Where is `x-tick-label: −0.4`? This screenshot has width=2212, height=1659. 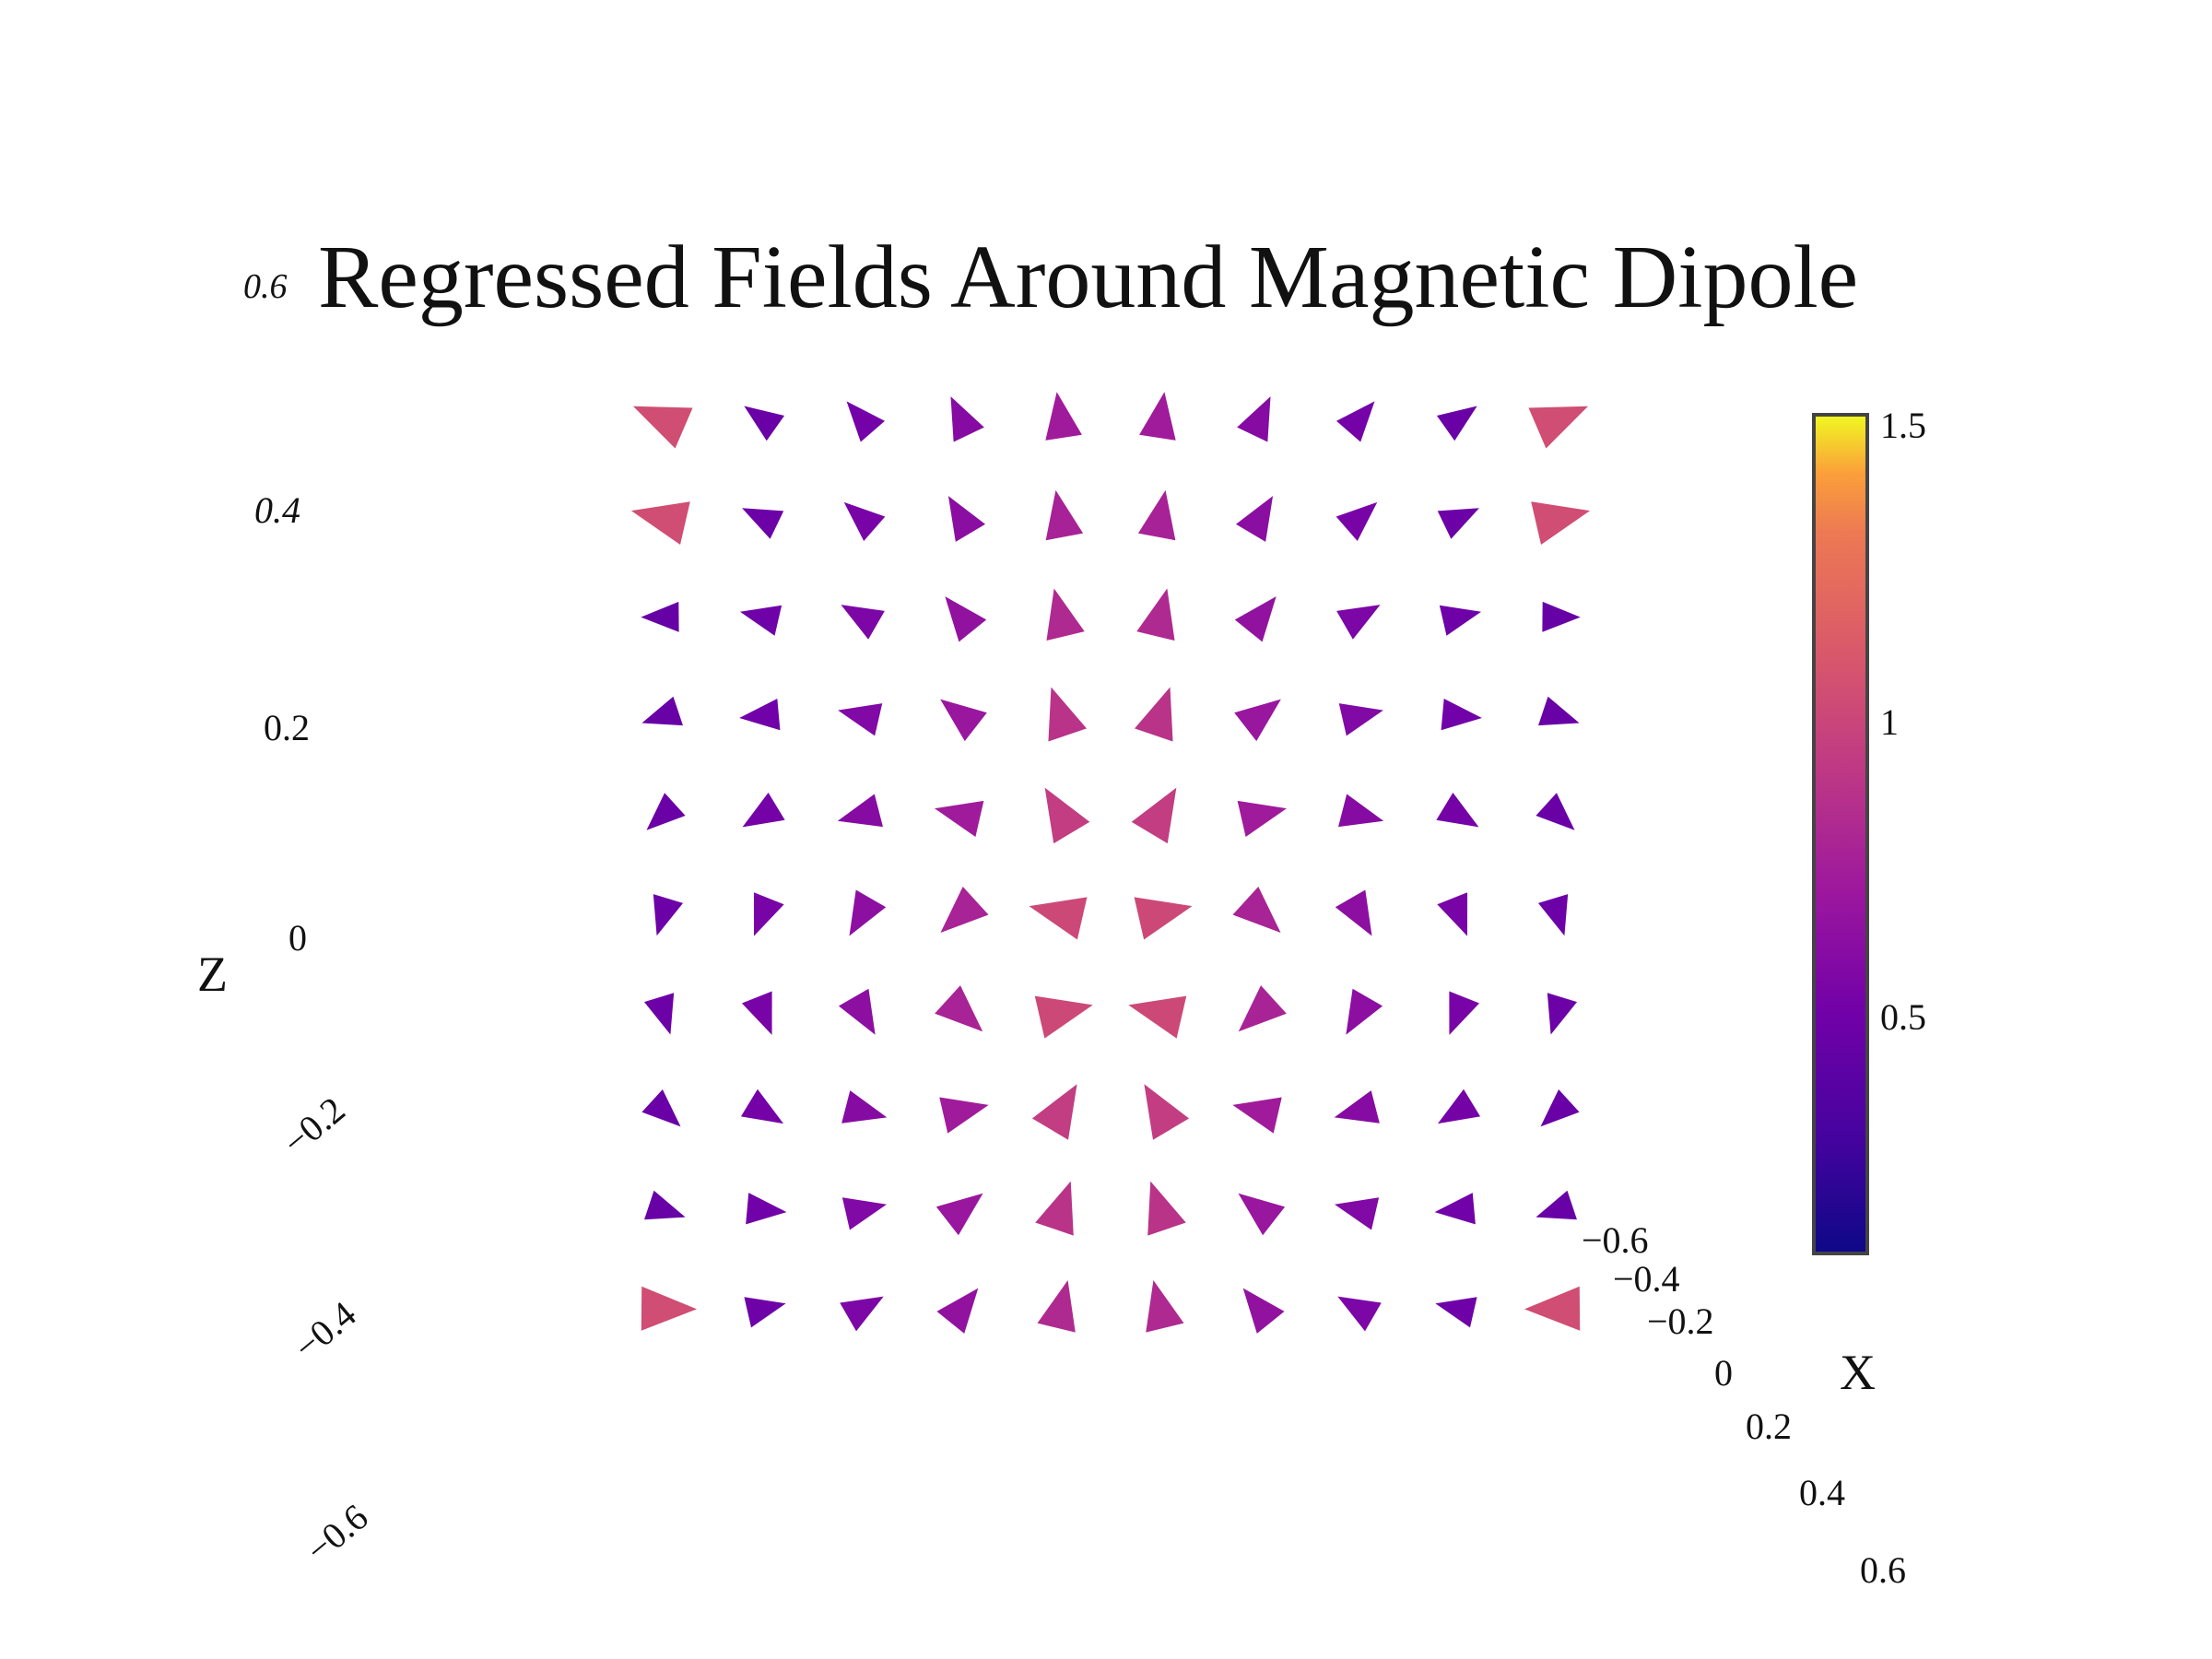
x-tick-label: −0.4 is located at coordinates (1646, 1279).